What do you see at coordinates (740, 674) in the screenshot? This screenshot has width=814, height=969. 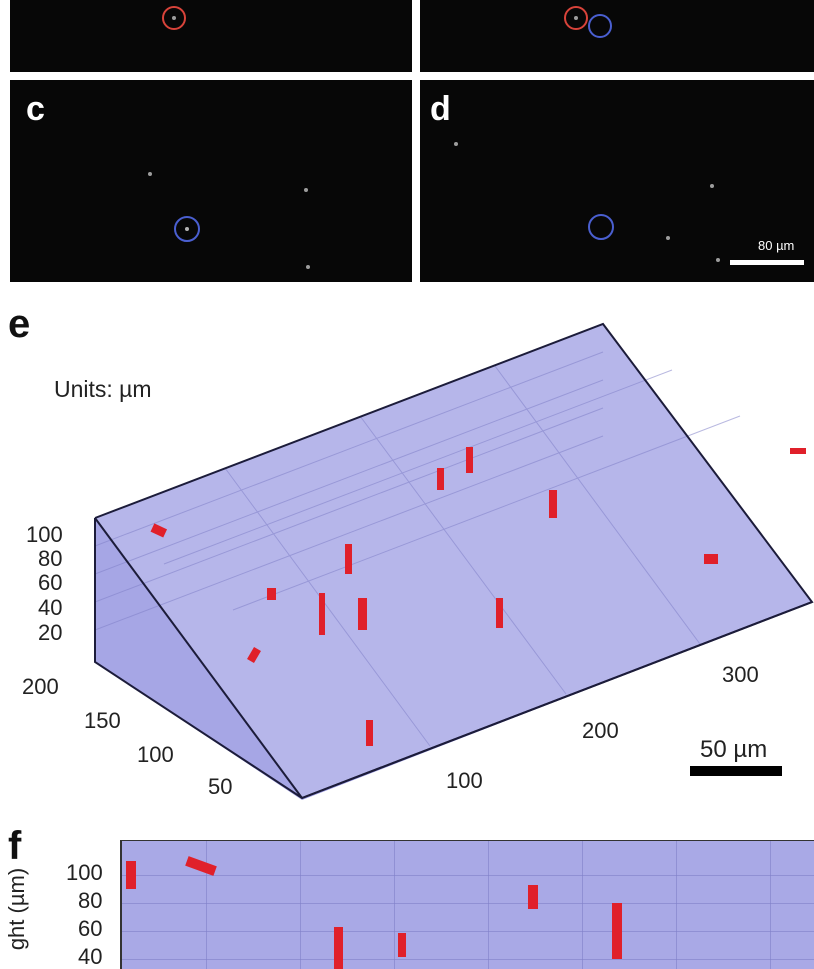 I see `x-tick-label: 300` at bounding box center [740, 674].